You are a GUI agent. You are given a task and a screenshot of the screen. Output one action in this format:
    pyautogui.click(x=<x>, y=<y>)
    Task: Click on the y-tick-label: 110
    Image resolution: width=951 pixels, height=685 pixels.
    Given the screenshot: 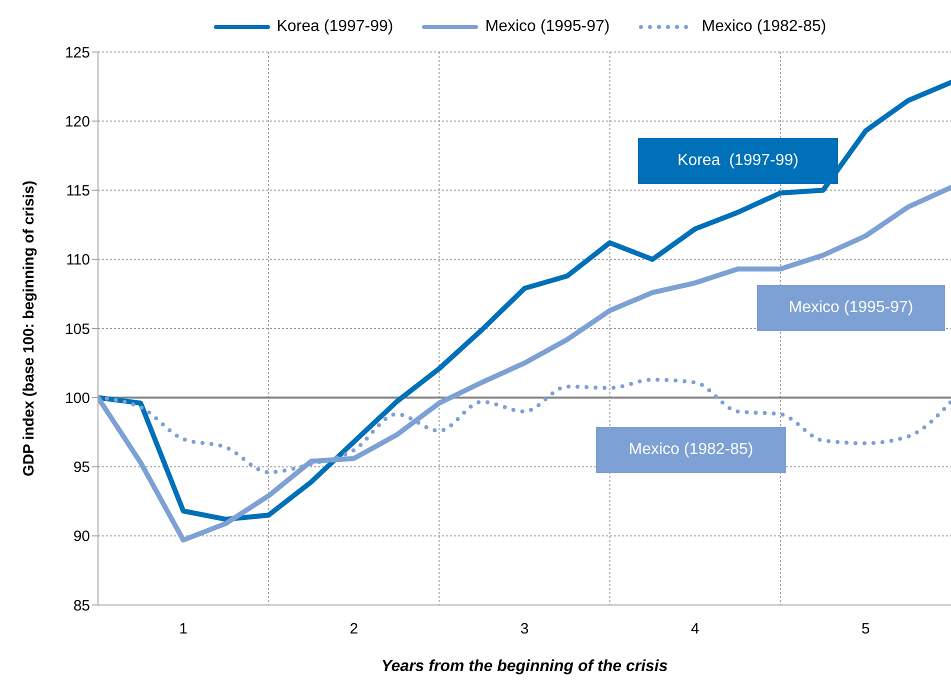 What is the action you would take?
    pyautogui.click(x=78, y=260)
    